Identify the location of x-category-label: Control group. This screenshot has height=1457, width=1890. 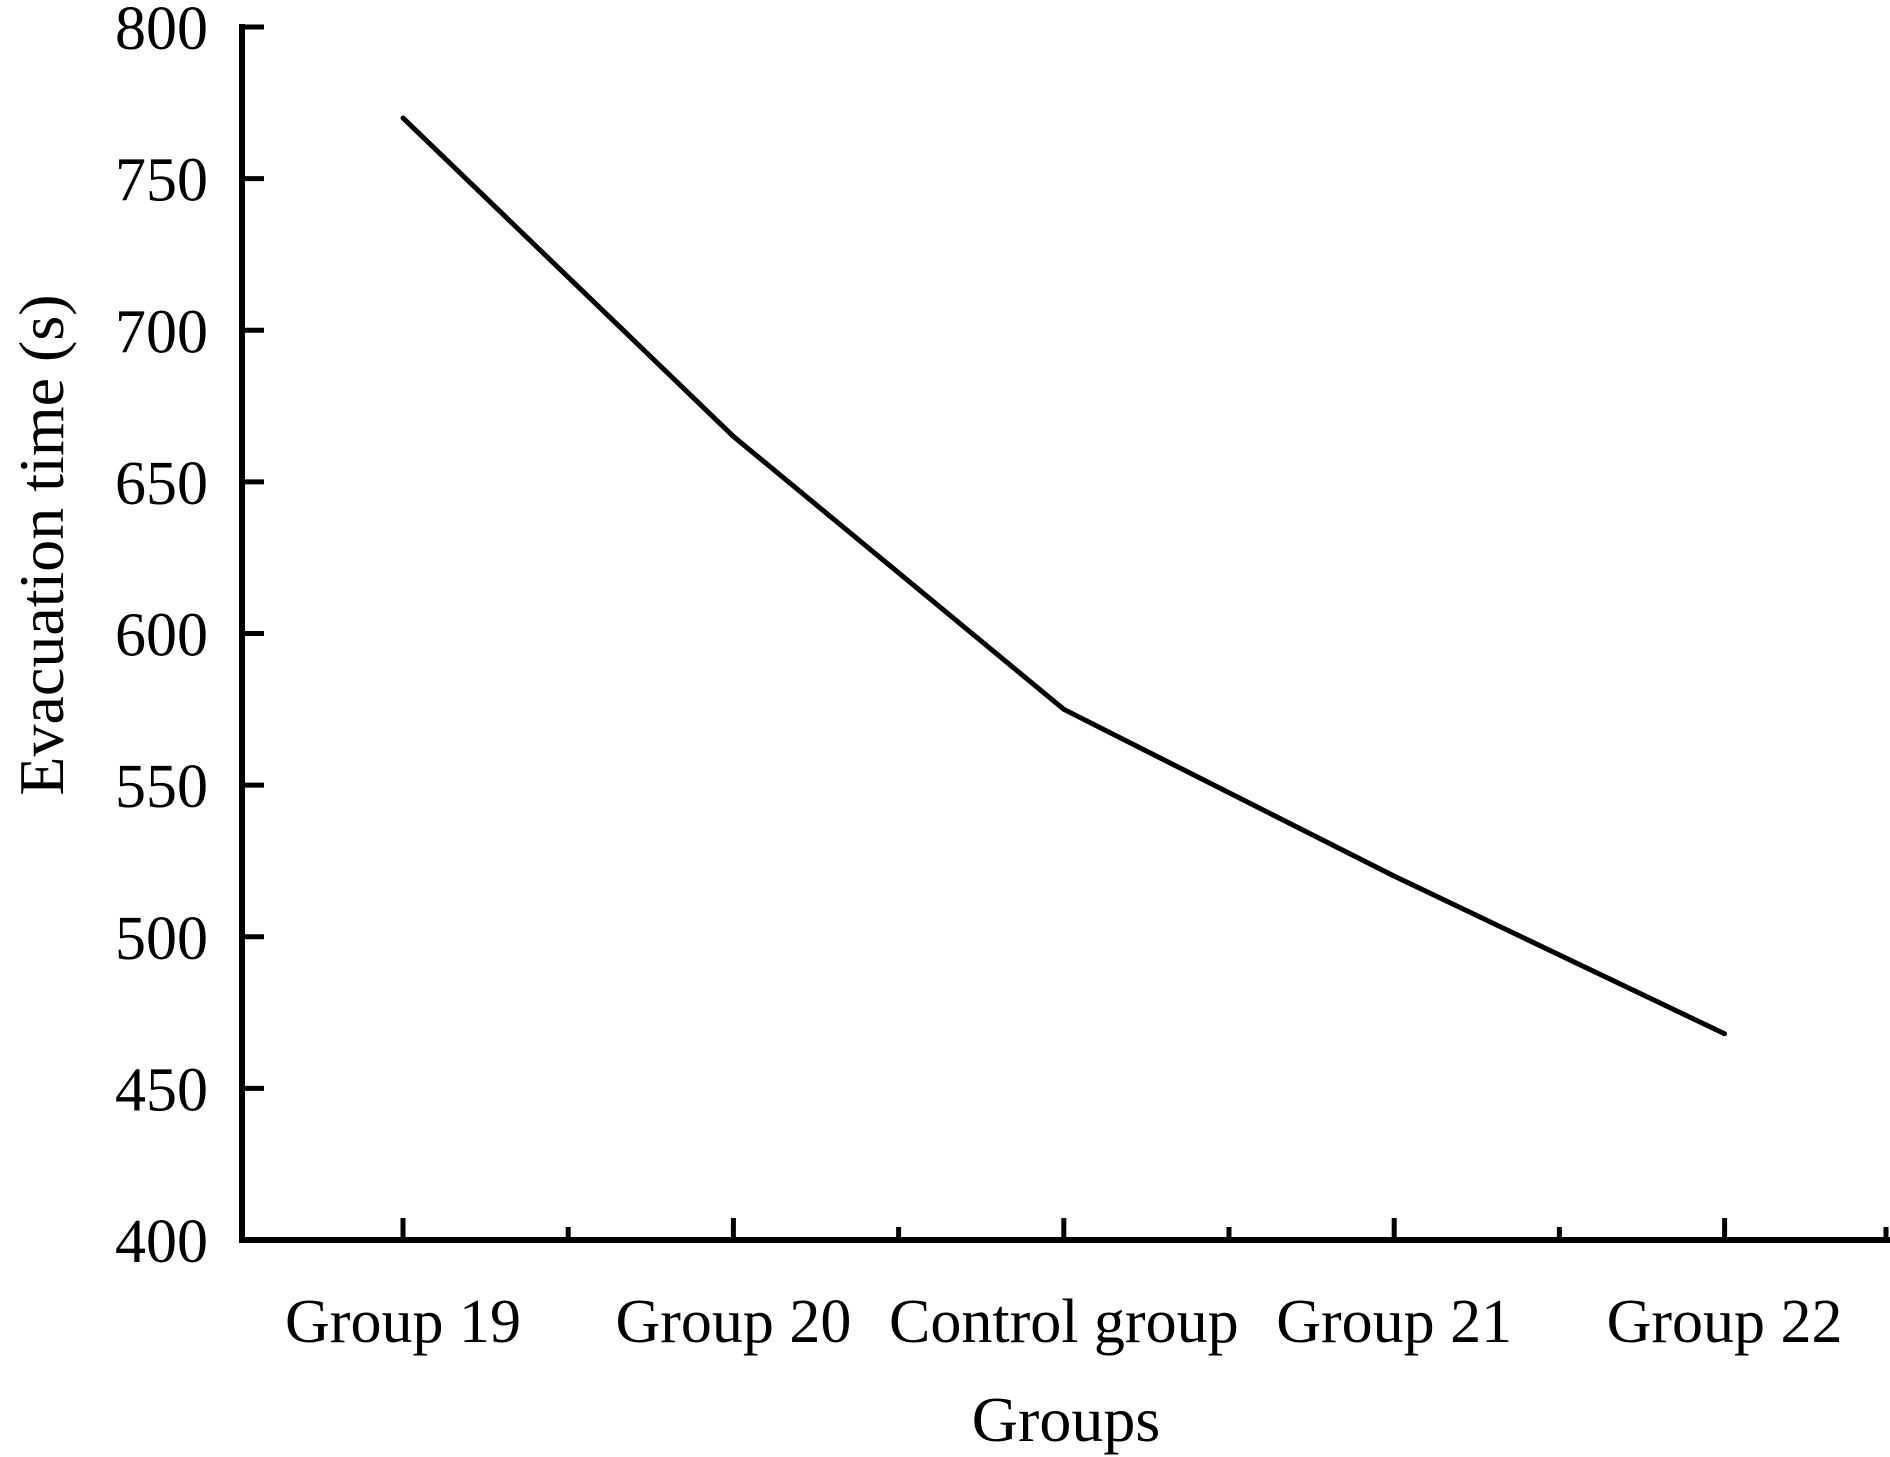
(1064, 1322).